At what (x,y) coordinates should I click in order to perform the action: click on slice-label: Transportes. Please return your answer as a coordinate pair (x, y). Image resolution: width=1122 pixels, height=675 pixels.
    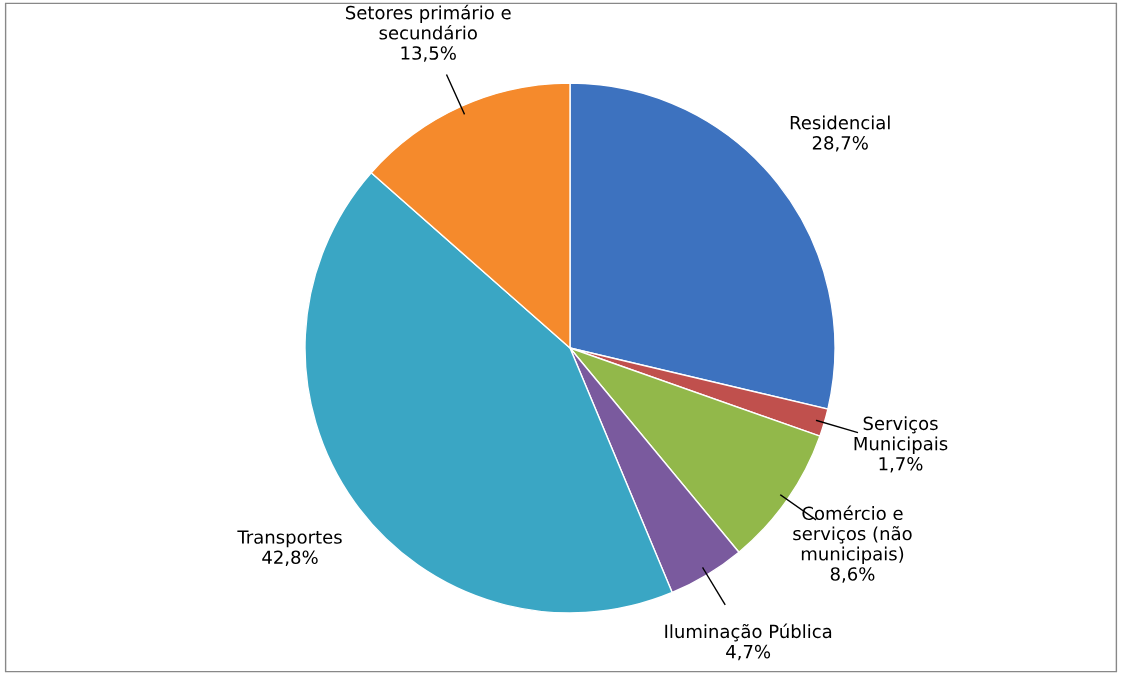
    Looking at the image, I should click on (289, 539).